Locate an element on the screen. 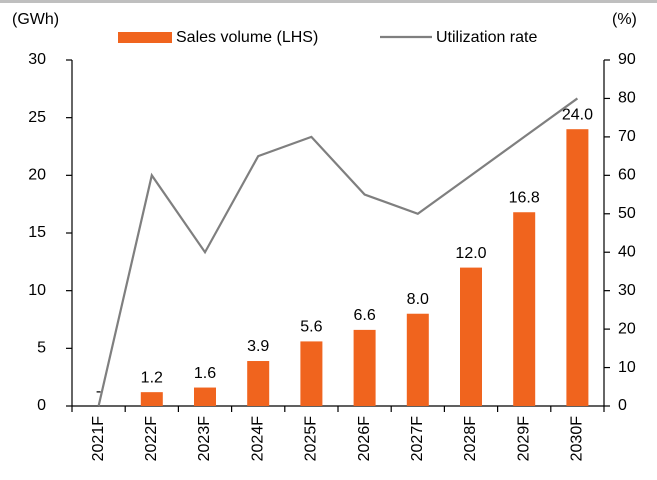  y2-tick-label: 0 is located at coordinates (622, 405).